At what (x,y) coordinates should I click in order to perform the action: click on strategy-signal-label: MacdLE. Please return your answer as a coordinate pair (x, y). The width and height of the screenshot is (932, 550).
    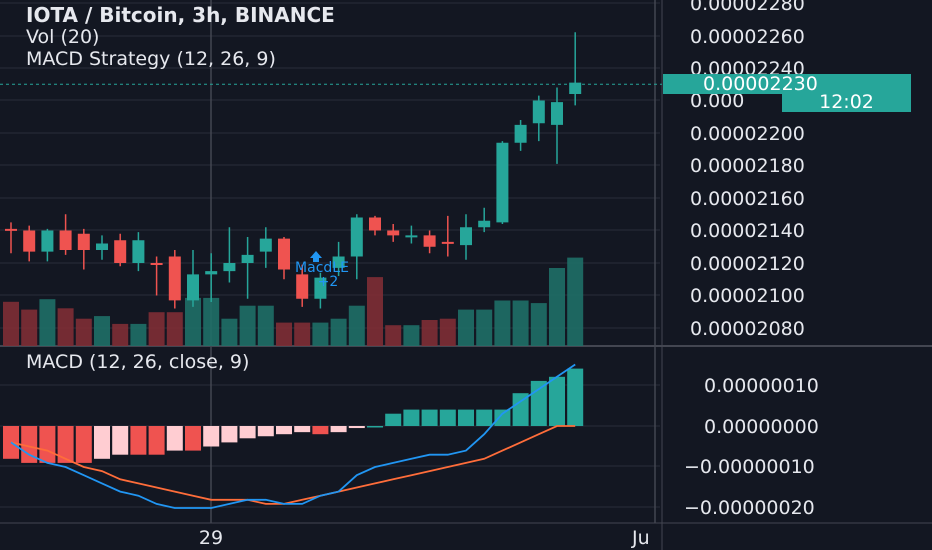
    Looking at the image, I should click on (322, 268).